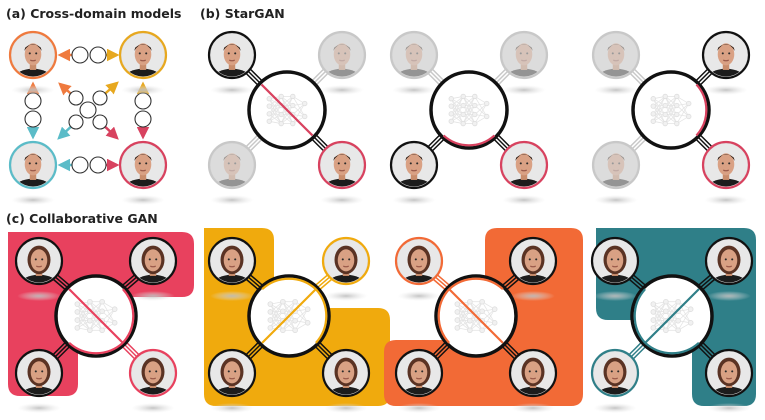 The image size is (765, 420). I want to click on connector, so click(637, 351).